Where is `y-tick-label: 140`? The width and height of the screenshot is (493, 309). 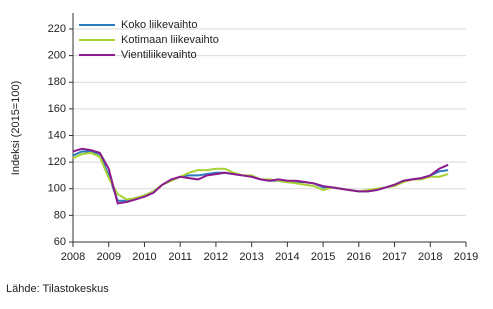
y-tick-label: 140 is located at coordinates (57, 135).